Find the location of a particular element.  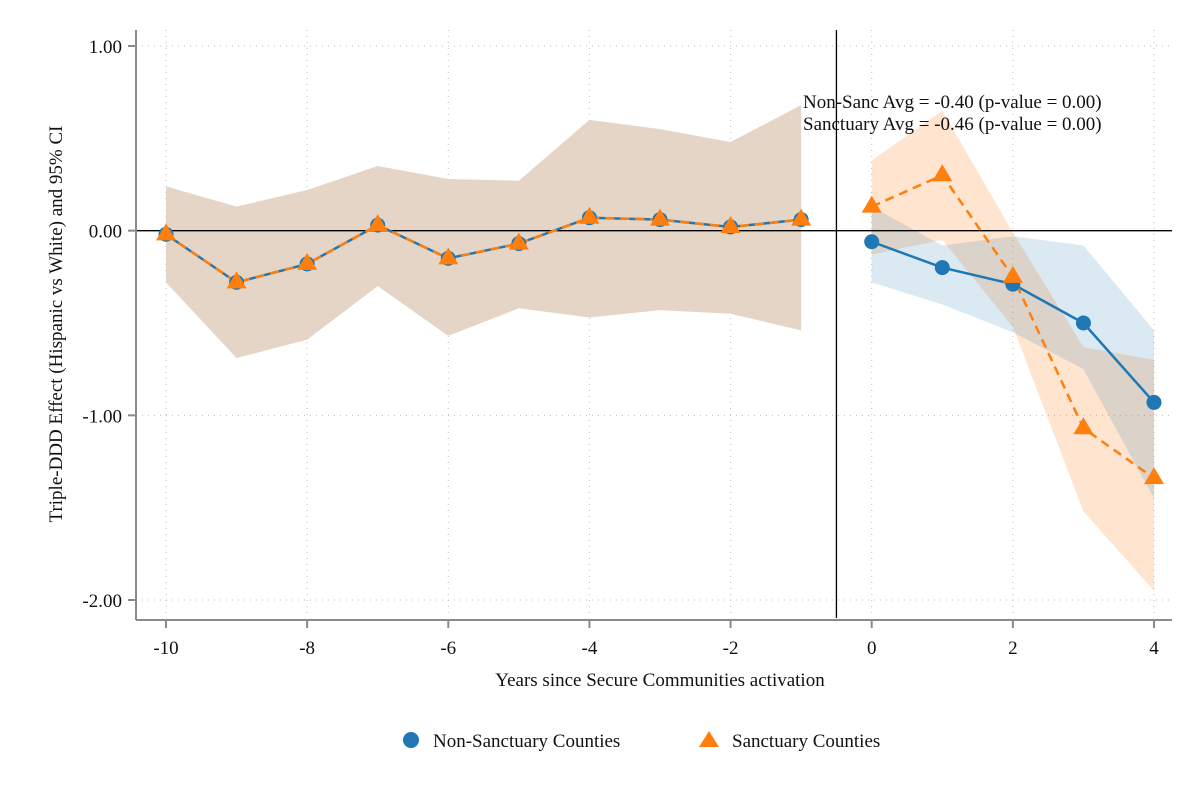

y-tick-label: 1.00 is located at coordinates (105, 47).